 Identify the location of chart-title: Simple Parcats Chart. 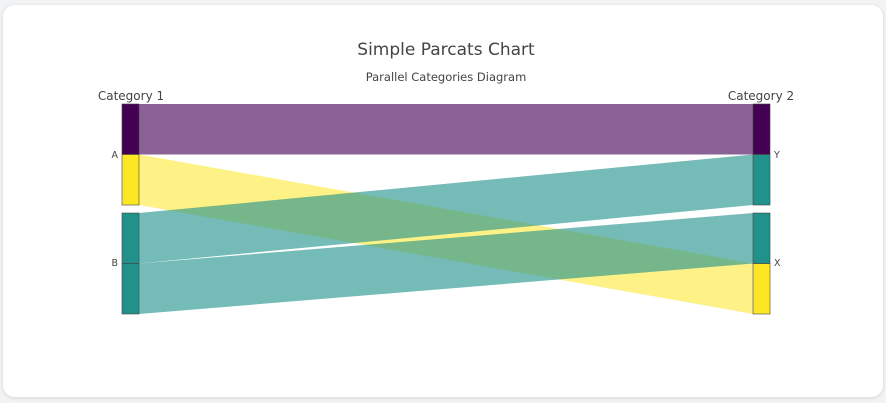
(446, 50).